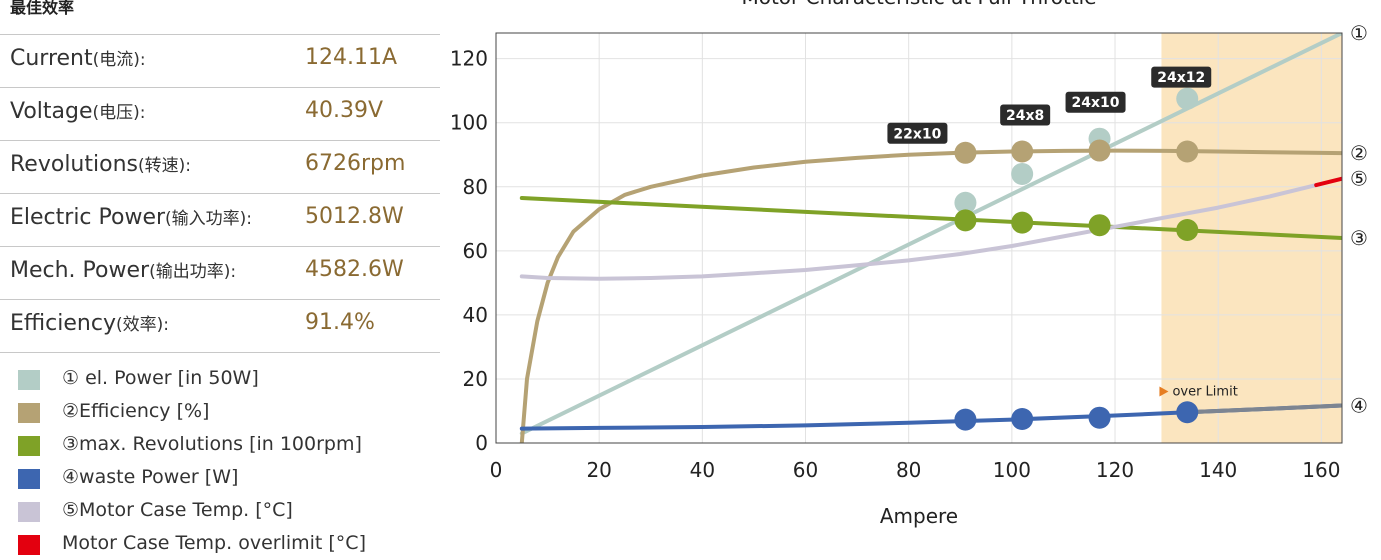 The height and width of the screenshot is (560, 1381). What do you see at coordinates (1359, 238) in the screenshot?
I see `series-end-label: ③` at bounding box center [1359, 238].